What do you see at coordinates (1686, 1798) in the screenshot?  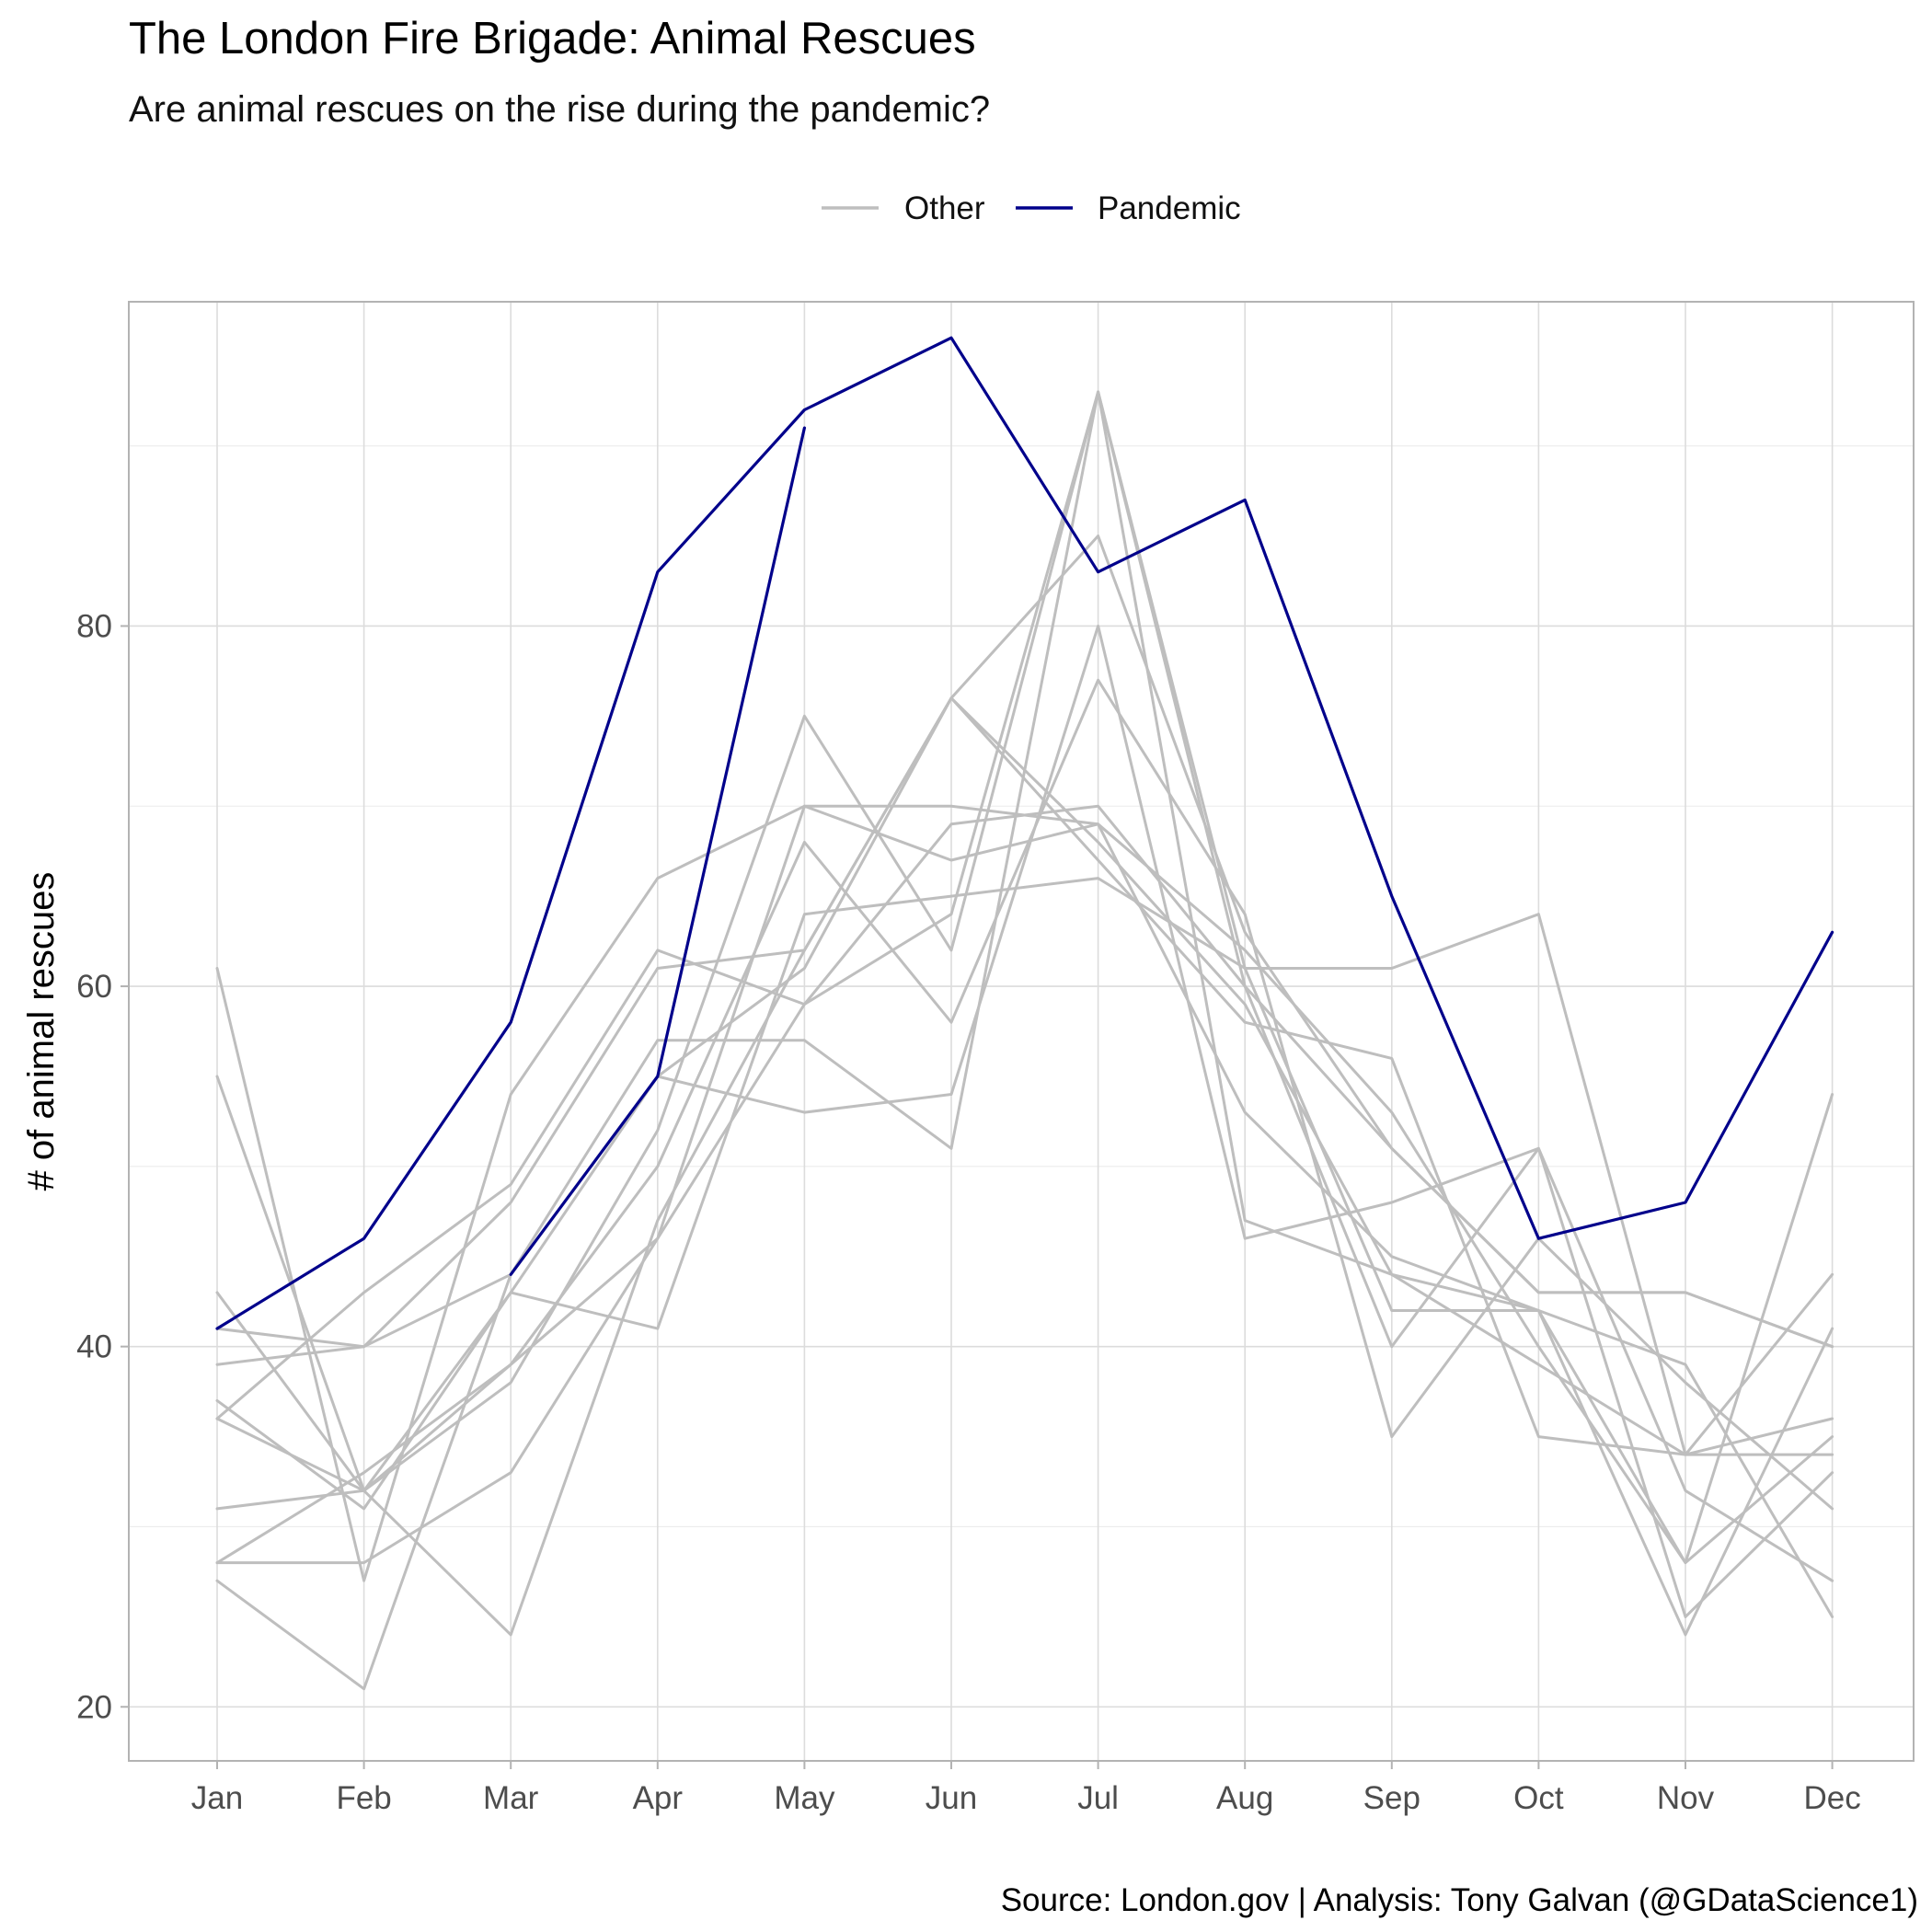 I see `x-tick-label: Nov` at bounding box center [1686, 1798].